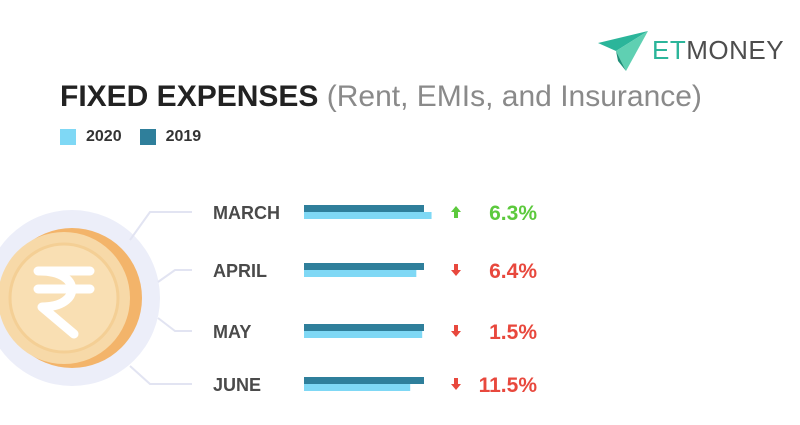 The height and width of the screenshot is (425, 800). I want to click on rupee-coin-icon, so click(80, 298).